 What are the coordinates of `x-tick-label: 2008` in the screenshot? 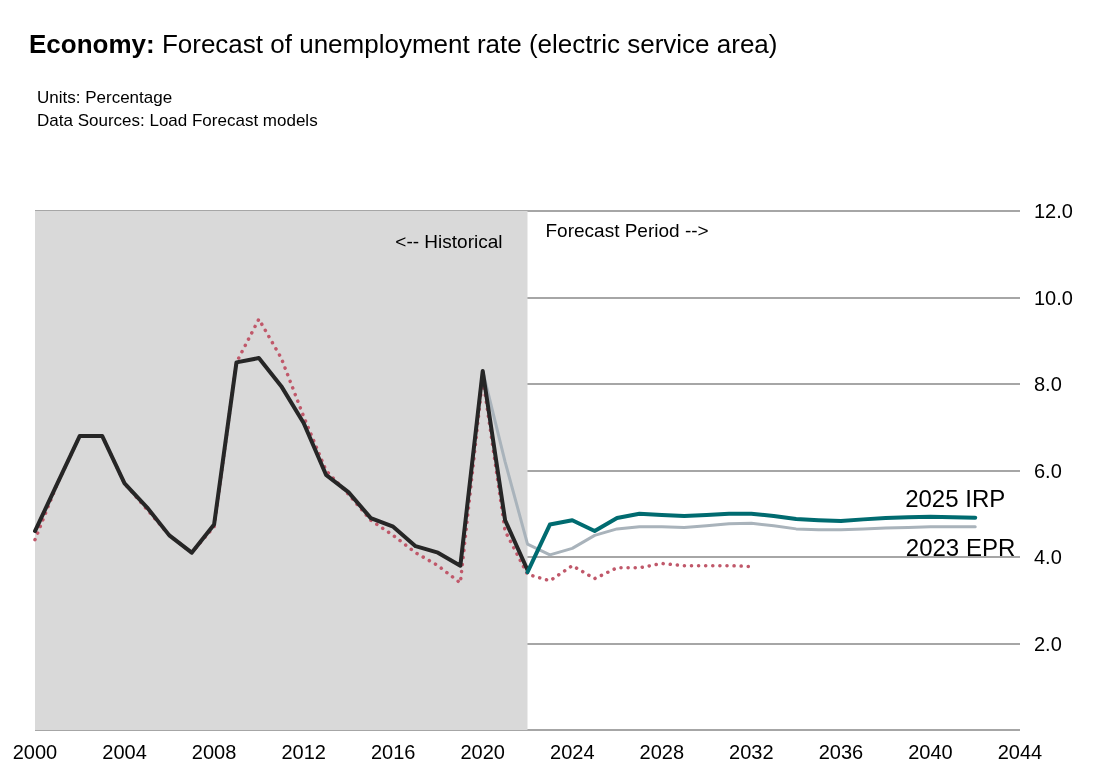 It's located at (214, 752).